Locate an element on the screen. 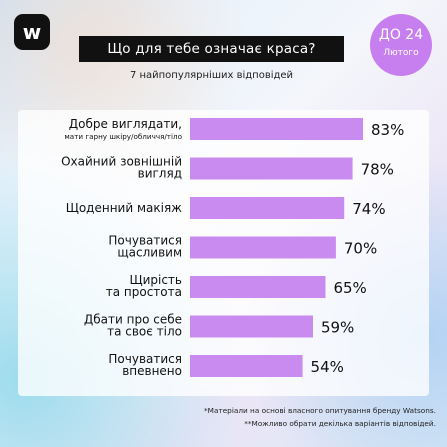 Image resolution: width=447 pixels, height=447 pixels. category-label-4-line-1: та простота is located at coordinates (144, 292).